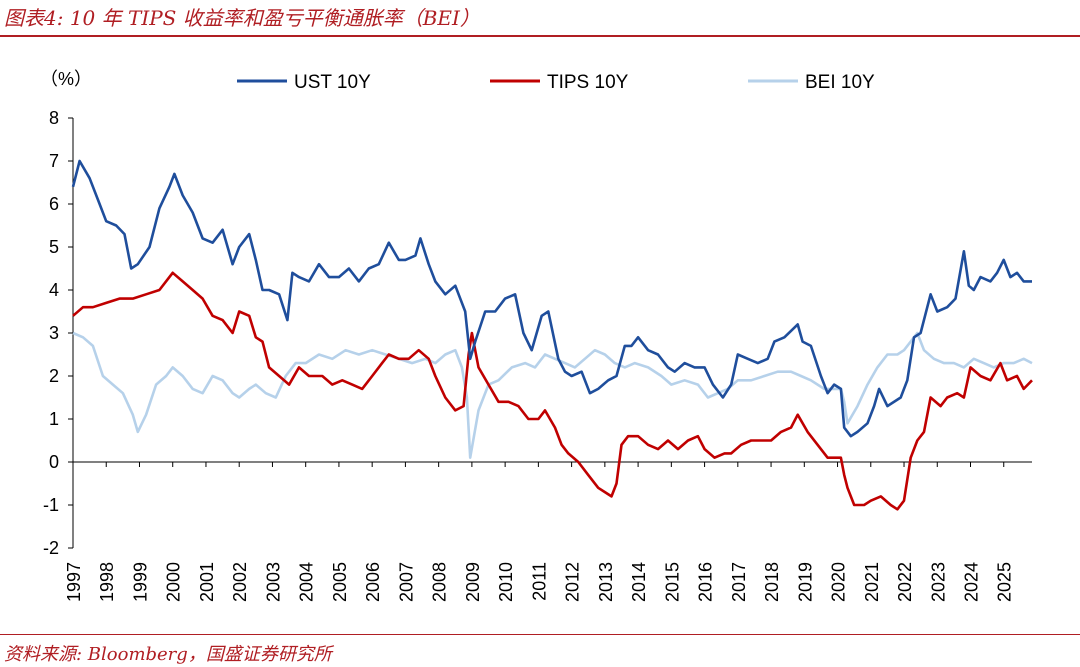 The height and width of the screenshot is (667, 1080). I want to click on y-tick-label: 2, so click(54, 376).